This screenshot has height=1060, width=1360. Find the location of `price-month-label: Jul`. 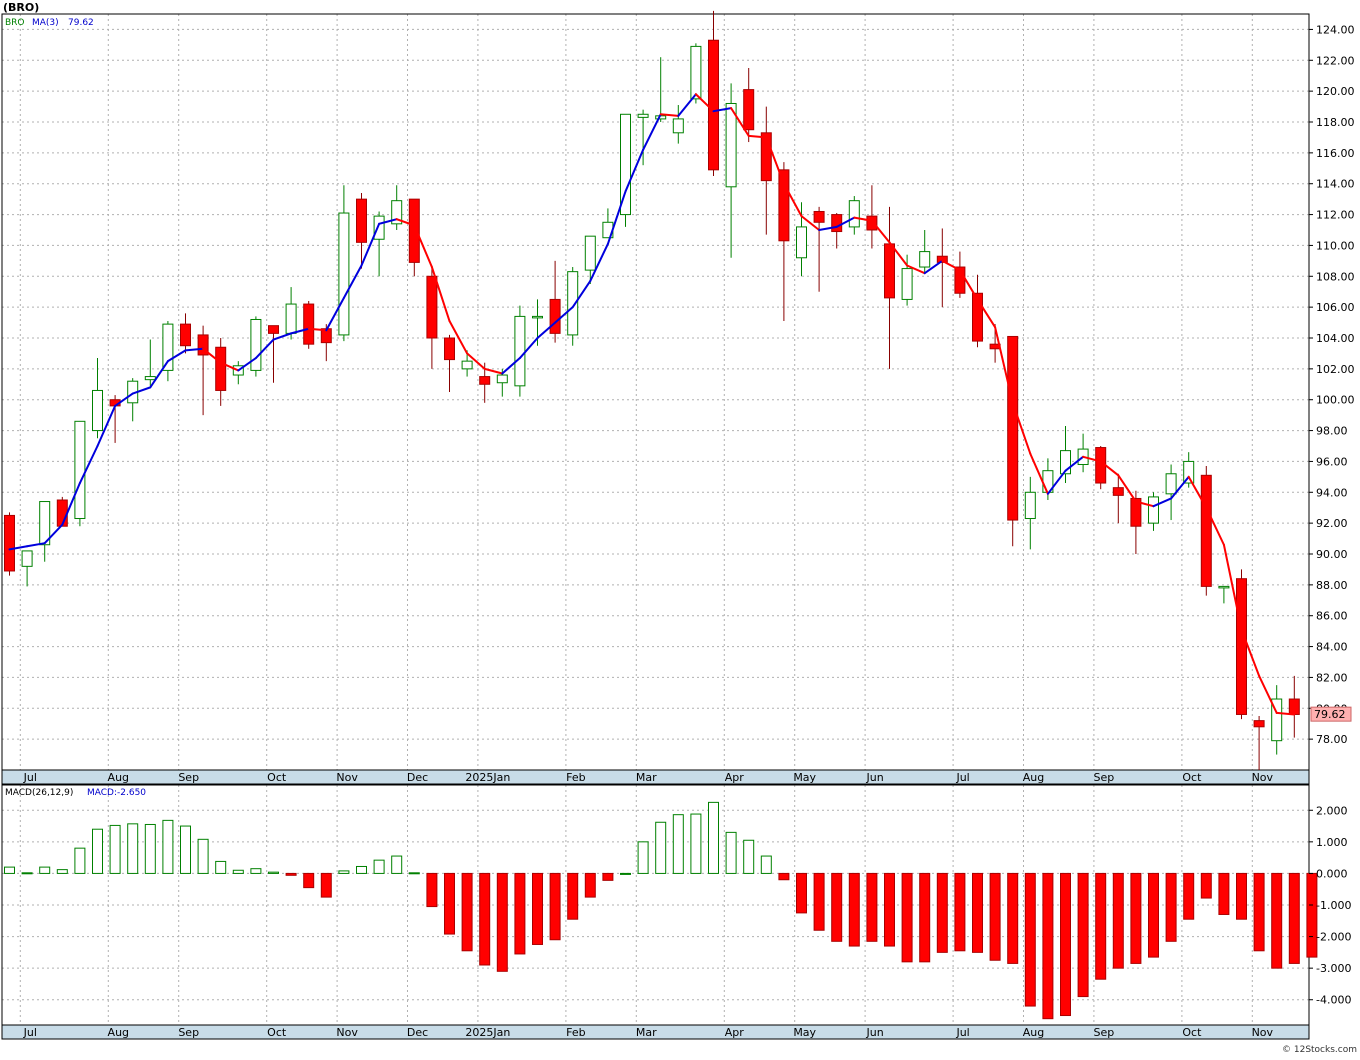

price-month-label: Jul is located at coordinates (30, 777).